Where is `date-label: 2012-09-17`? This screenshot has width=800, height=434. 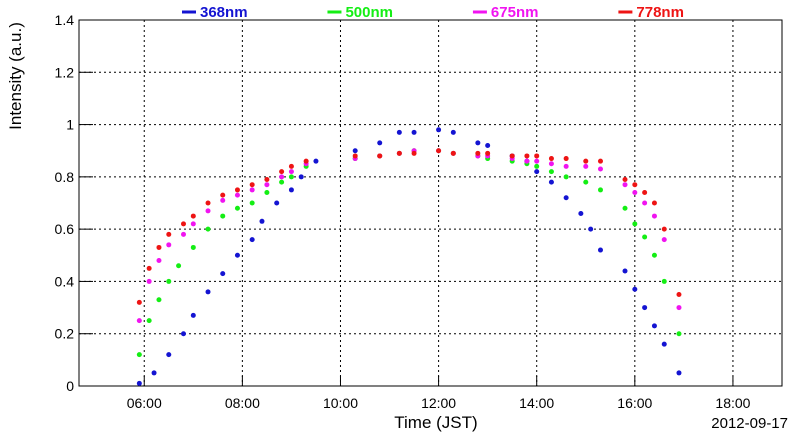
date-label: 2012-09-17 is located at coordinates (749, 423).